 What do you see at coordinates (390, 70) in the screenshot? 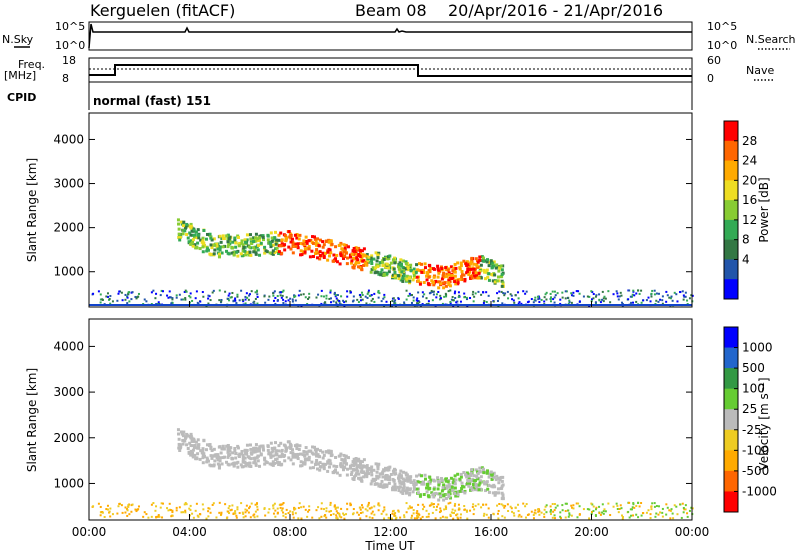
I see `freq-frame` at bounding box center [390, 70].